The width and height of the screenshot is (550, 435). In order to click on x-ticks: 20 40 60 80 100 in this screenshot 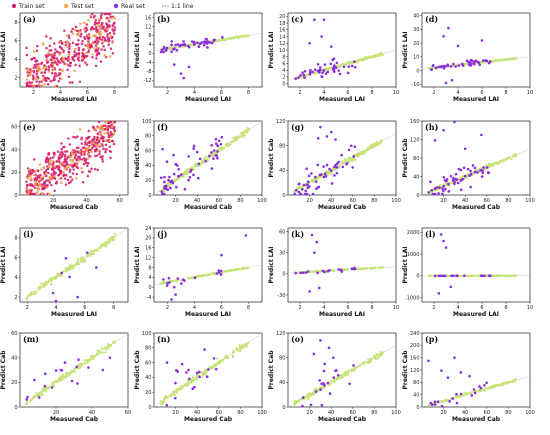, I will do `click(353, 199)`.